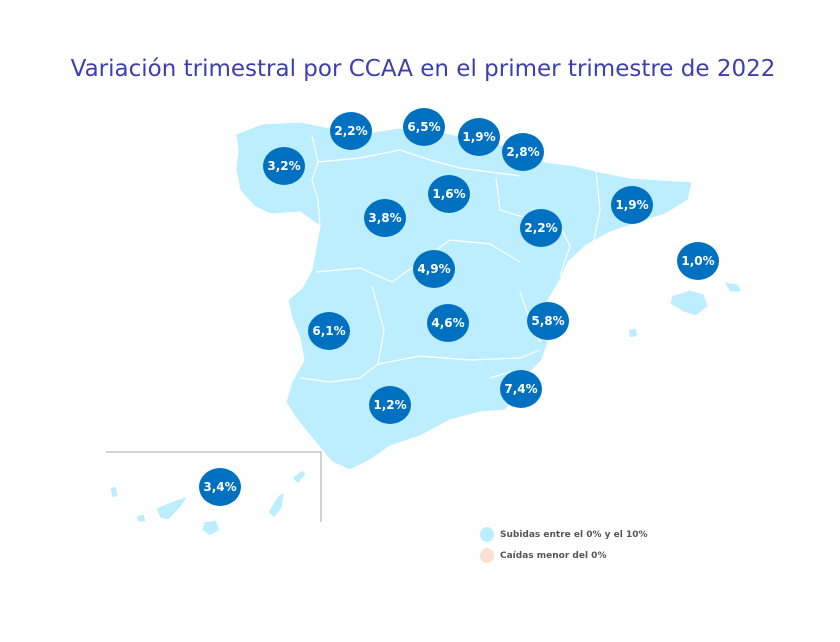  Describe the element at coordinates (434, 269) in the screenshot. I see `bubble-madrid: 4,9%` at that location.